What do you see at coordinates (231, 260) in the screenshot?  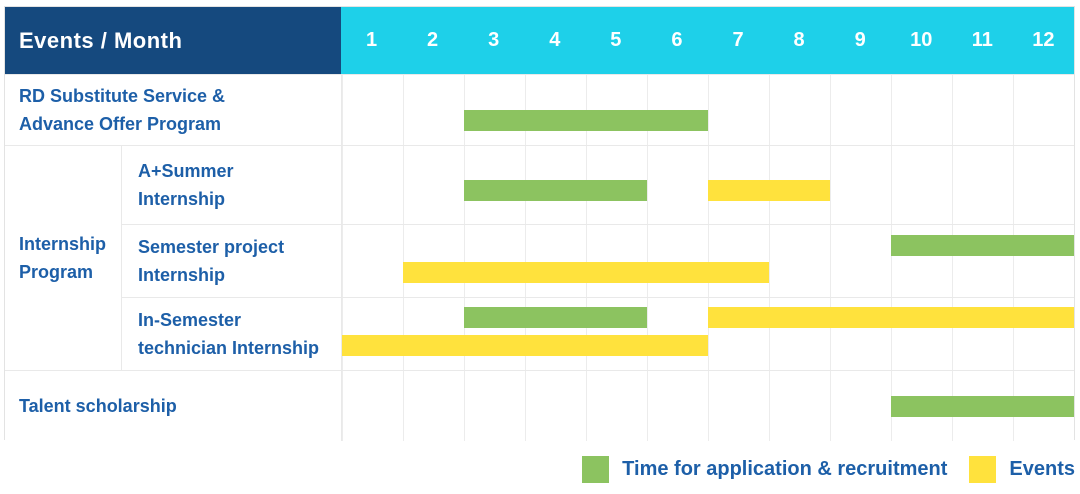 I see `row-label-semester-project-internship: Semester project Internship` at bounding box center [231, 260].